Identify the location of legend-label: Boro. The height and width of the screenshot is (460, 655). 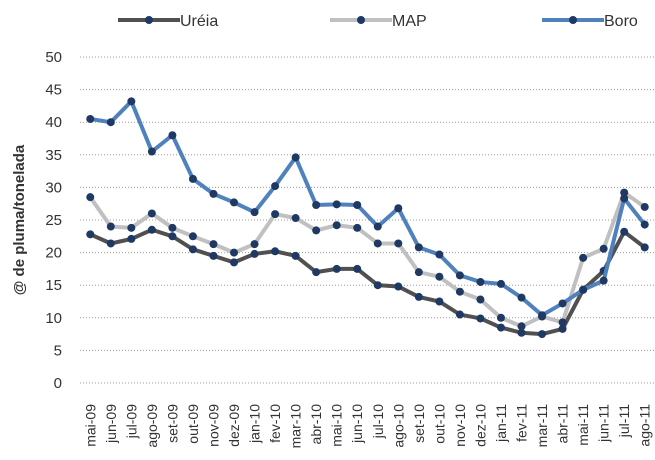
(621, 21).